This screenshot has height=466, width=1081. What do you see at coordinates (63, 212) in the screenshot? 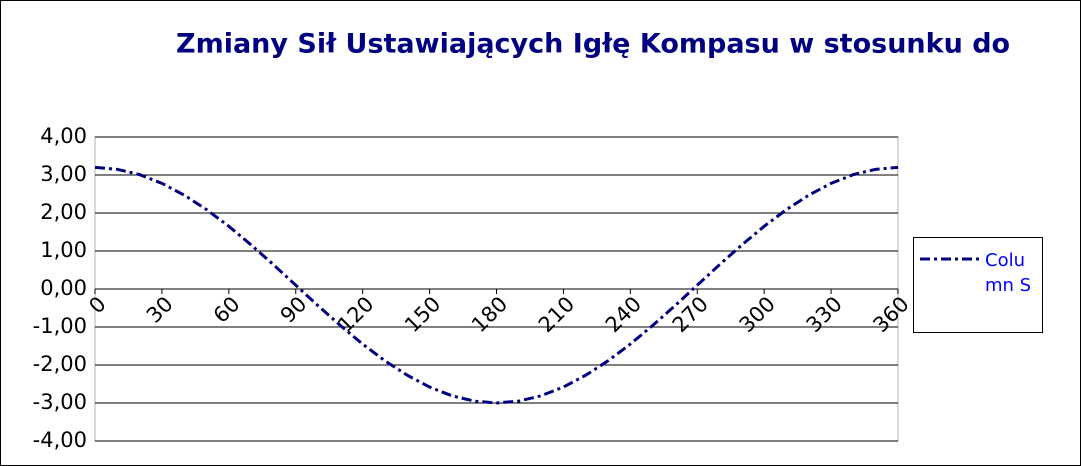
I see `y-tick-label: 2,00` at bounding box center [63, 212].